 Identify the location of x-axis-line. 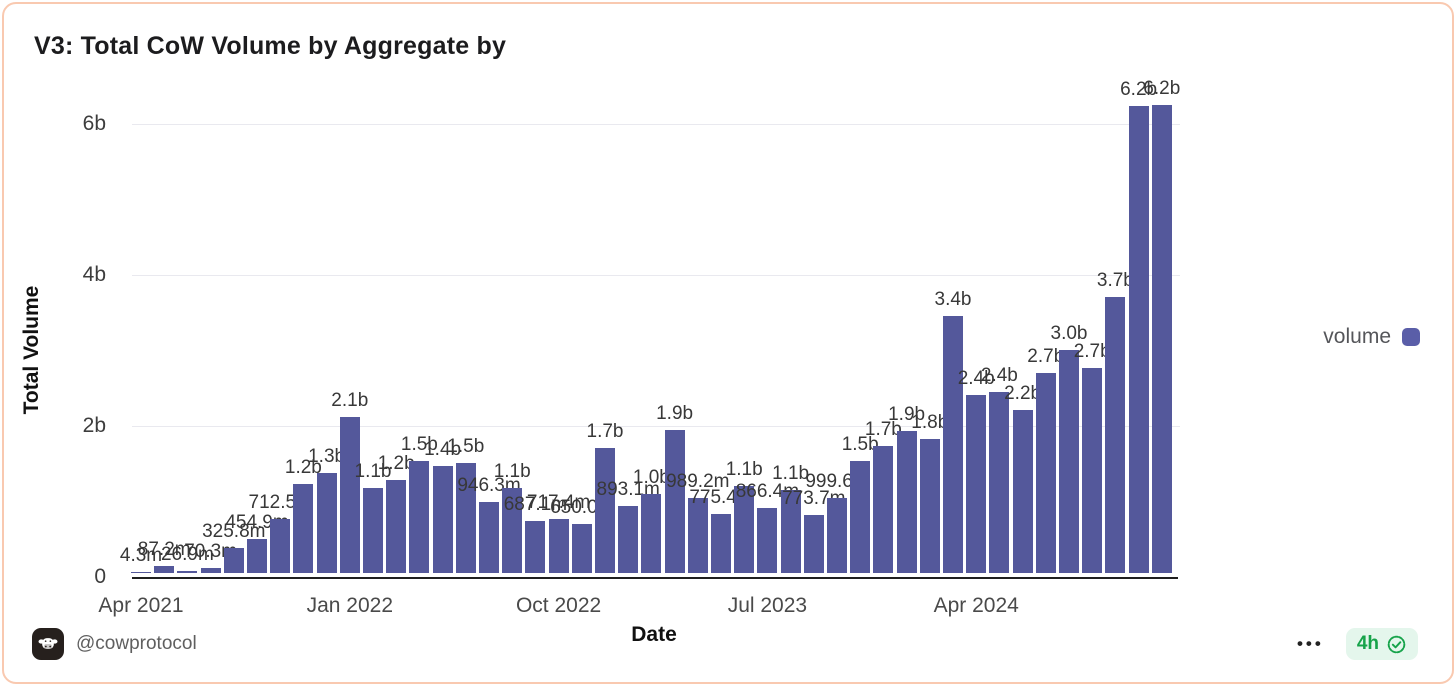
(655, 578).